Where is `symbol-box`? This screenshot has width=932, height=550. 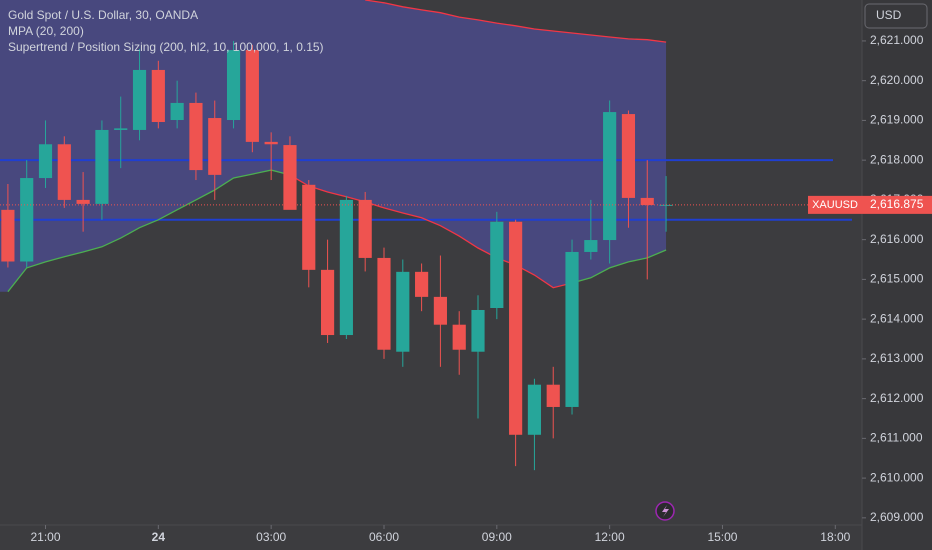 symbol-box is located at coordinates (835, 204).